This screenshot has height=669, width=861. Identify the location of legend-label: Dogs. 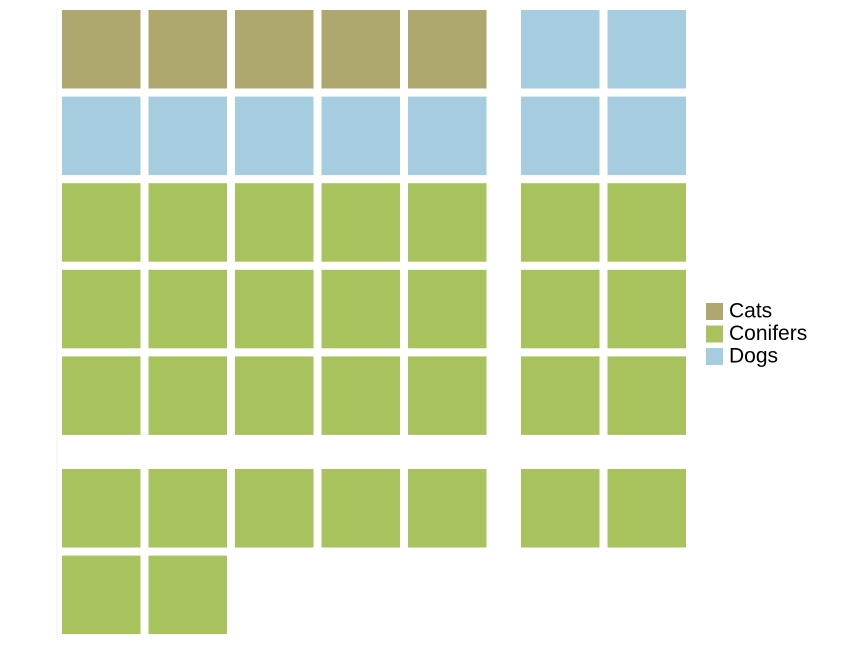
(753, 356).